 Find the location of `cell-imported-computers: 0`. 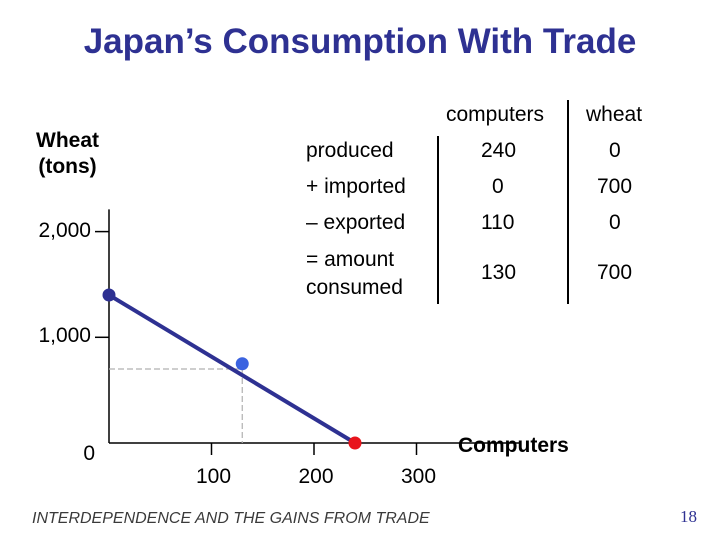

cell-imported-computers: 0 is located at coordinates (498, 186).